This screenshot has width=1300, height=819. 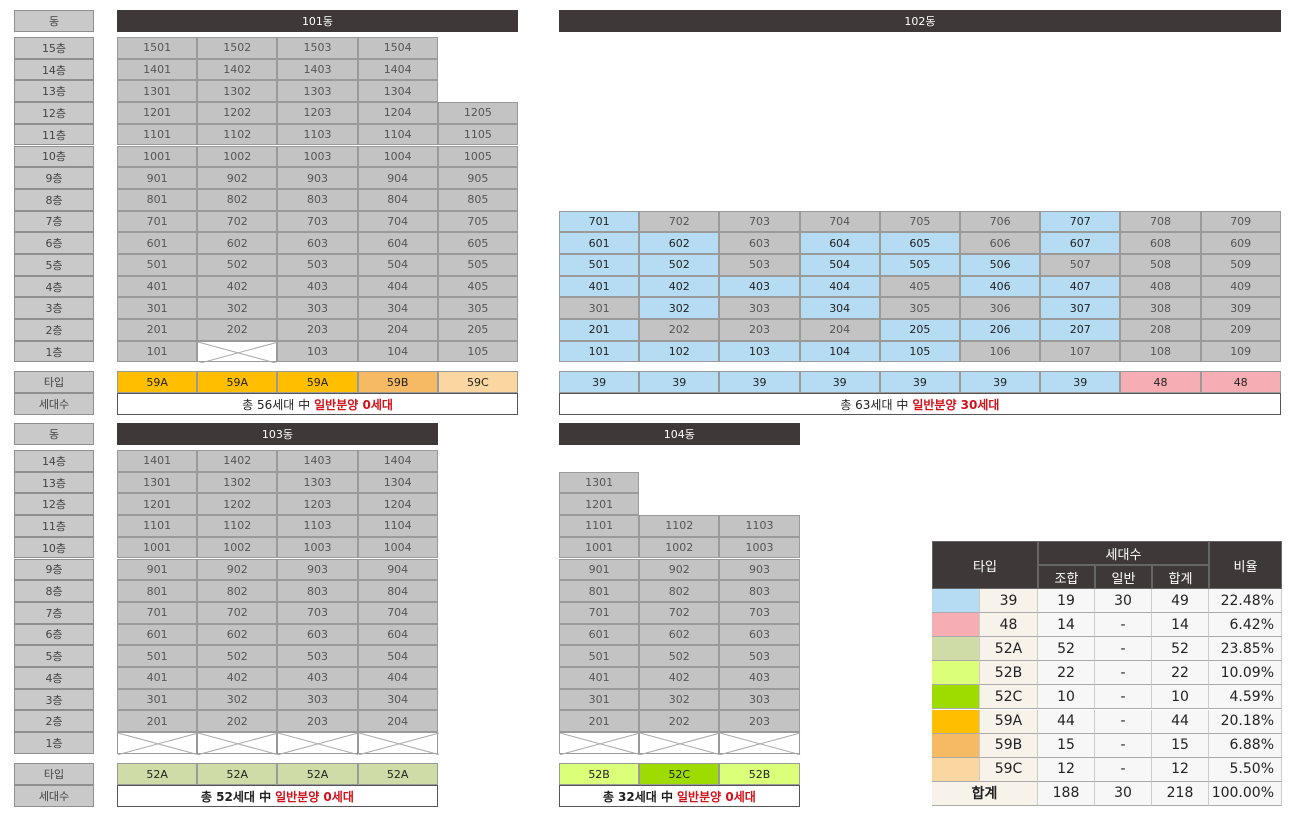 I want to click on unit-cell: 603, so click(x=759, y=634).